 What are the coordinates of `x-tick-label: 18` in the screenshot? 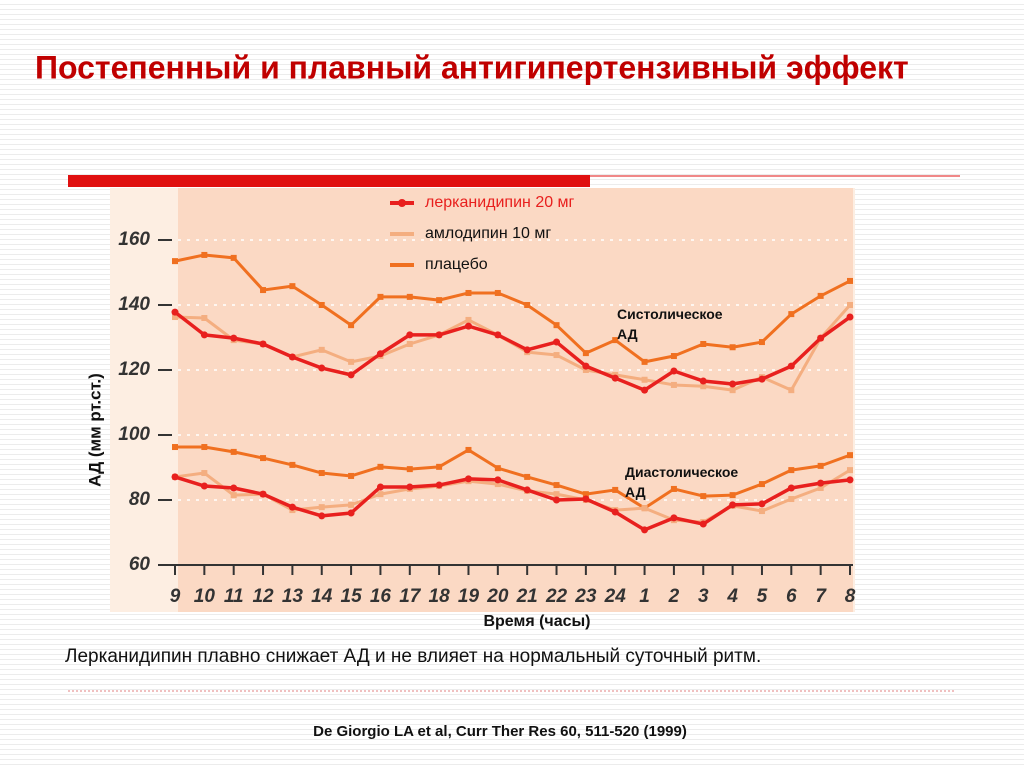 It's located at (440, 596).